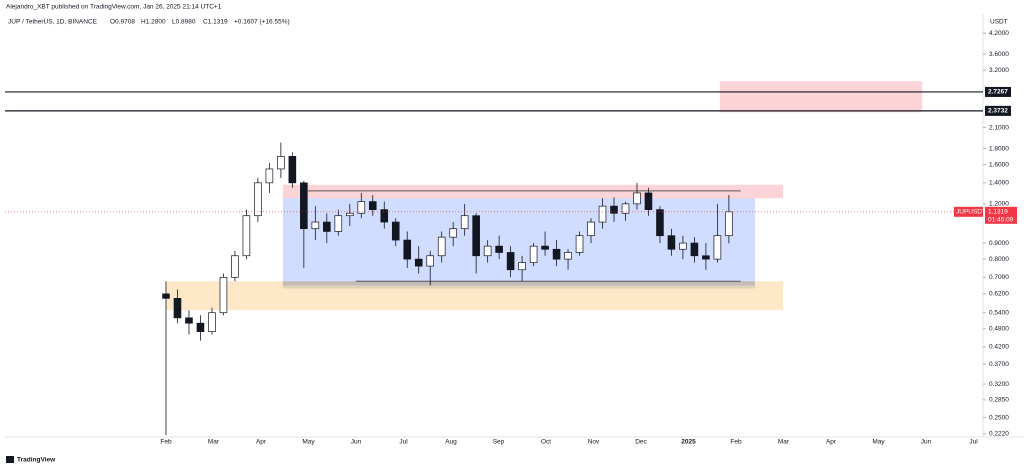 The width and height of the screenshot is (1024, 469). What do you see at coordinates (262, 22) in the screenshot?
I see `change: +0.1607 (+16.55%)` at bounding box center [262, 22].